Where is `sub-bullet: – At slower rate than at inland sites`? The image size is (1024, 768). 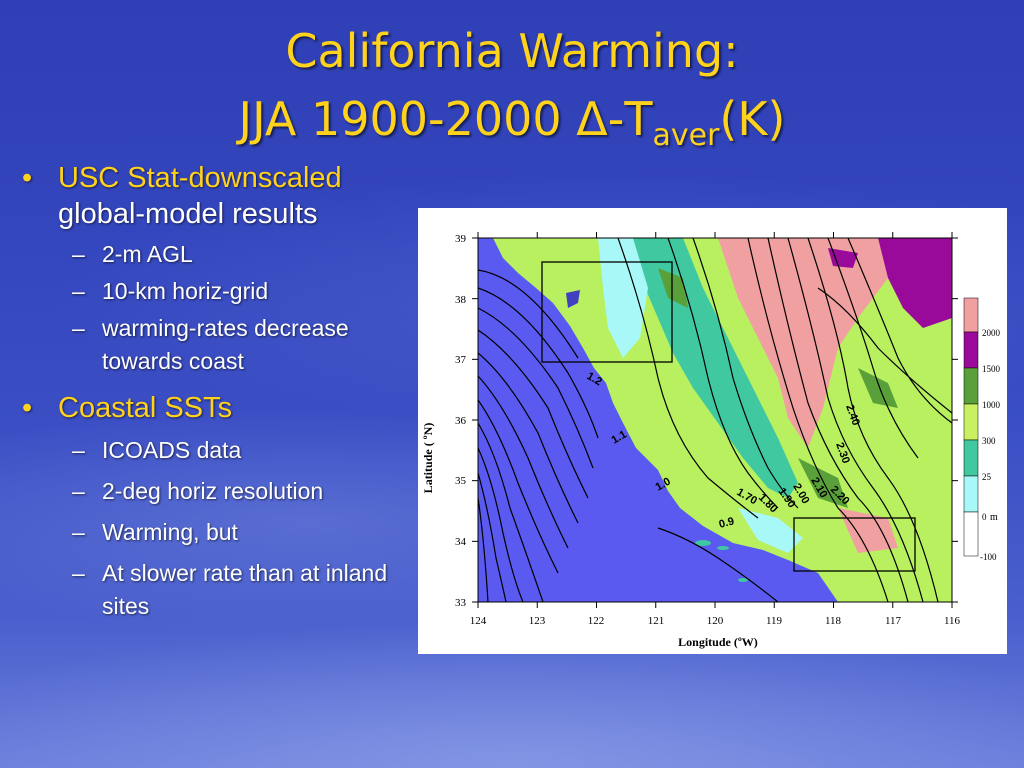
sub-bullet: – At slower rate than at inland sites is located at coordinates (222, 590).